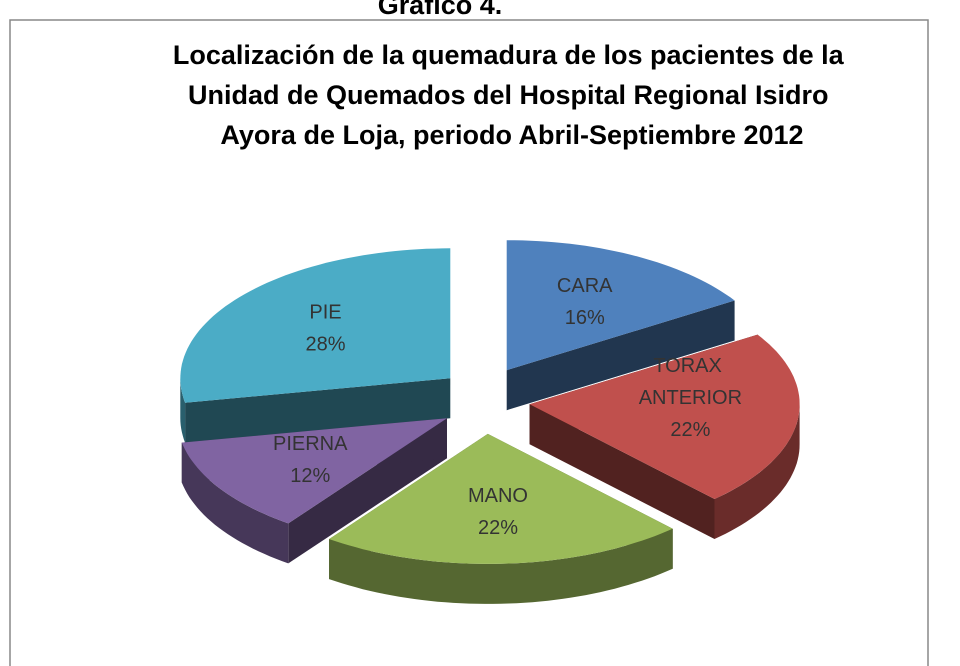  What do you see at coordinates (325, 313) in the screenshot?
I see `slice-label: PIE` at bounding box center [325, 313].